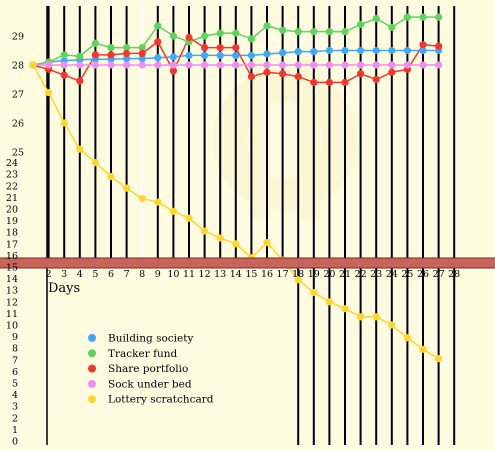 The image size is (495, 451). Describe the element at coordinates (314, 274) in the screenshot. I see `x-tick-label-19: 19` at that location.